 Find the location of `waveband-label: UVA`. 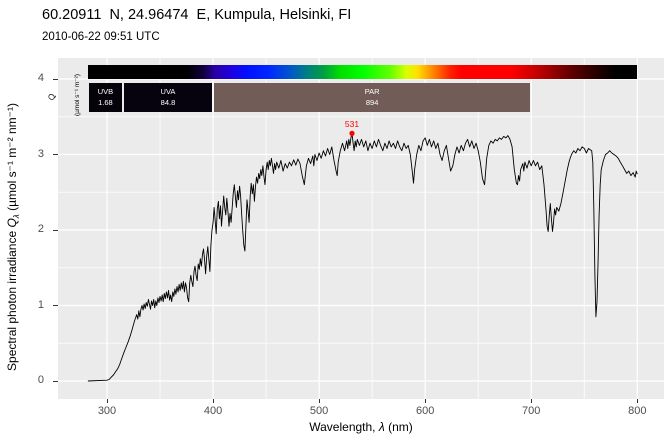

waveband-label: UVA is located at coordinates (168, 91).